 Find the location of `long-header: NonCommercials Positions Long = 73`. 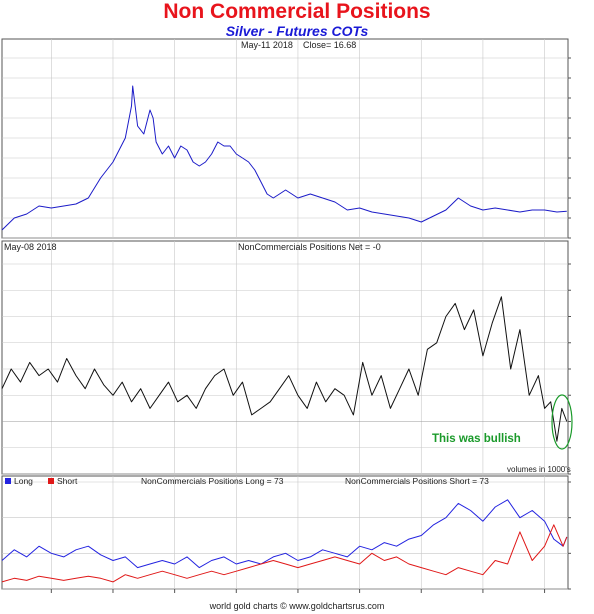

long-header: NonCommercials Positions Long = 73 is located at coordinates (212, 481).